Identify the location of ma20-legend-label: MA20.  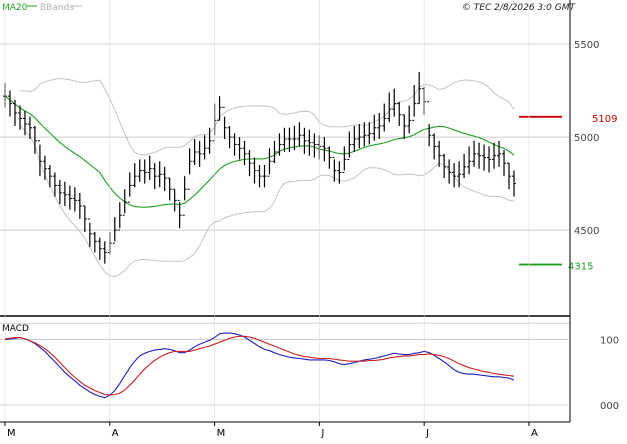
(15, 8).